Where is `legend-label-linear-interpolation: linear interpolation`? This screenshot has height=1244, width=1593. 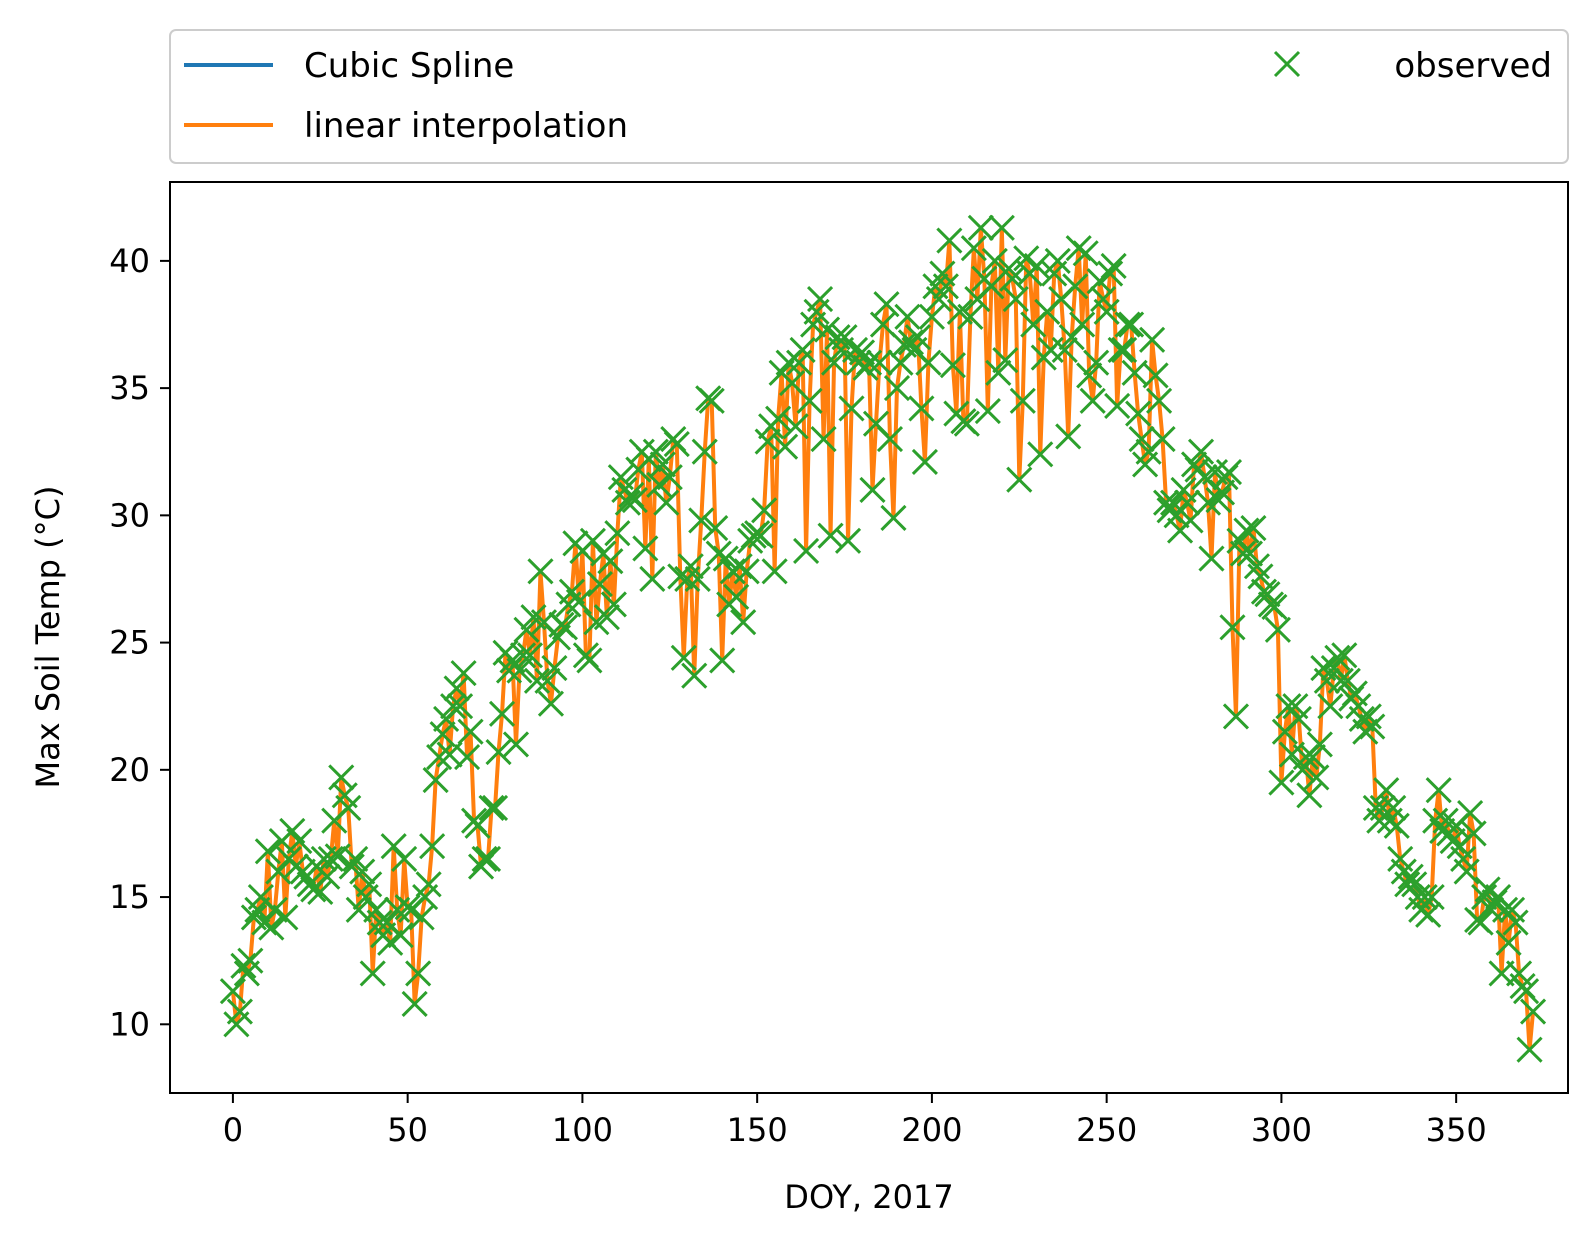 legend-label-linear-interpolation: linear interpolation is located at coordinates (466, 126).